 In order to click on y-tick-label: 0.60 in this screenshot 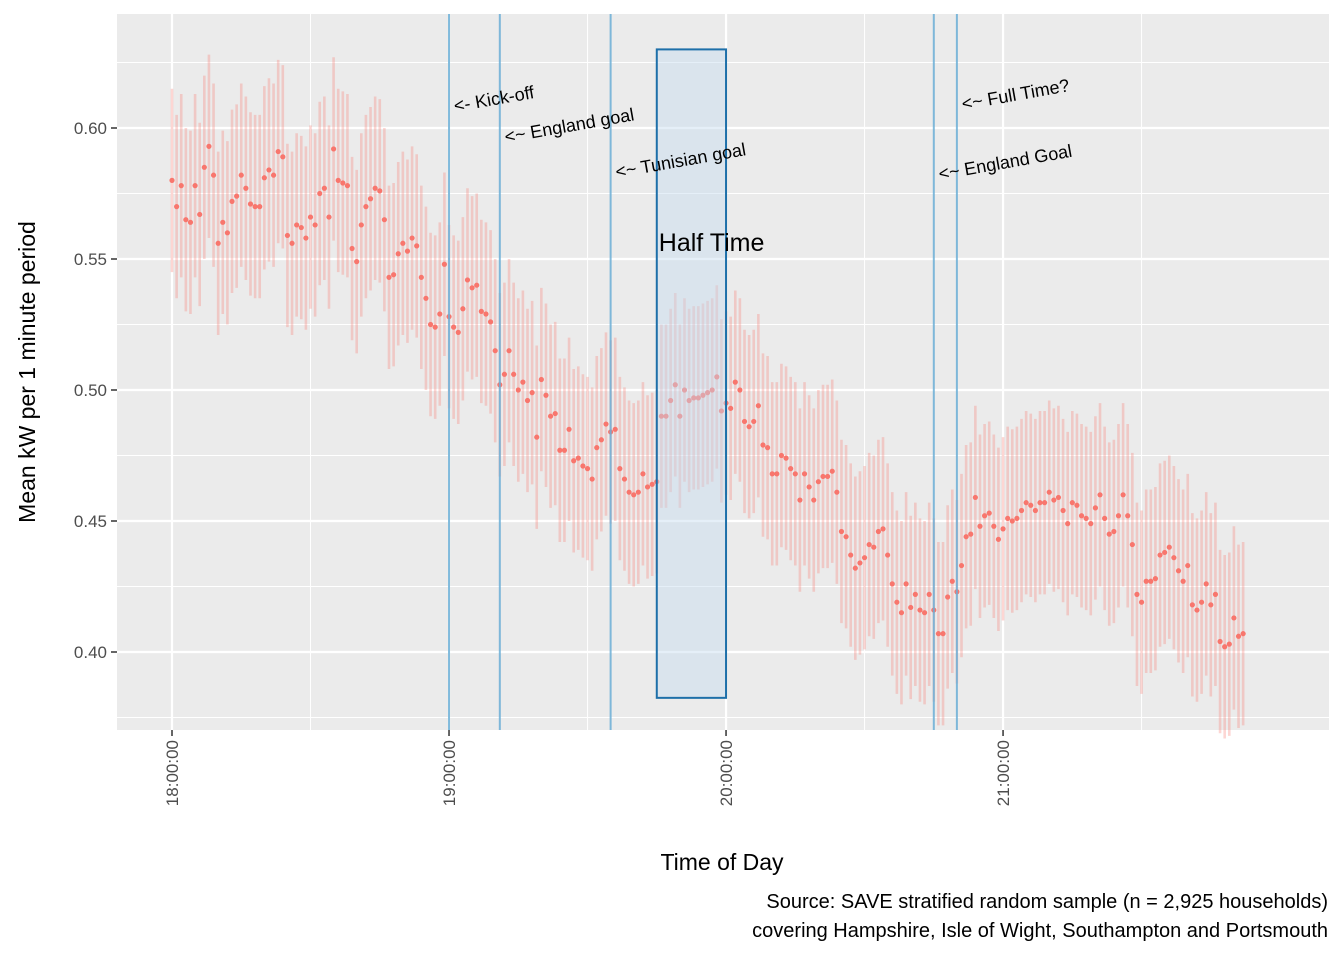, I will do `click(90, 128)`.